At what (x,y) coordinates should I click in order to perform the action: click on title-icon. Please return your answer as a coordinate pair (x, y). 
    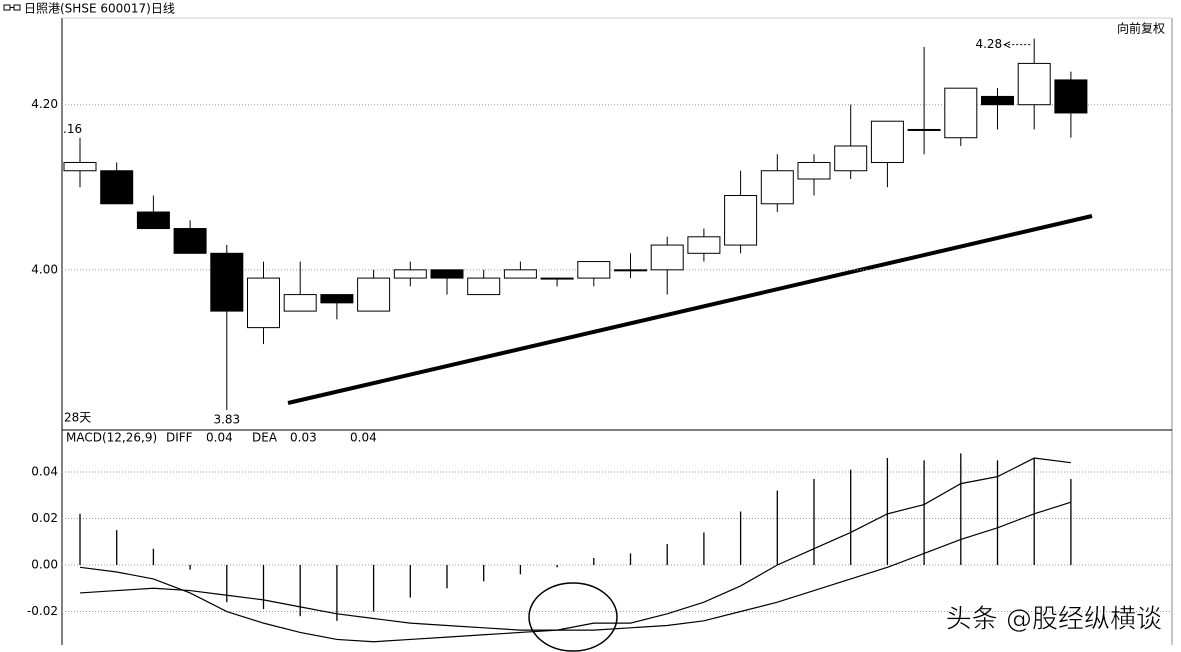
    Looking at the image, I should click on (12, 7).